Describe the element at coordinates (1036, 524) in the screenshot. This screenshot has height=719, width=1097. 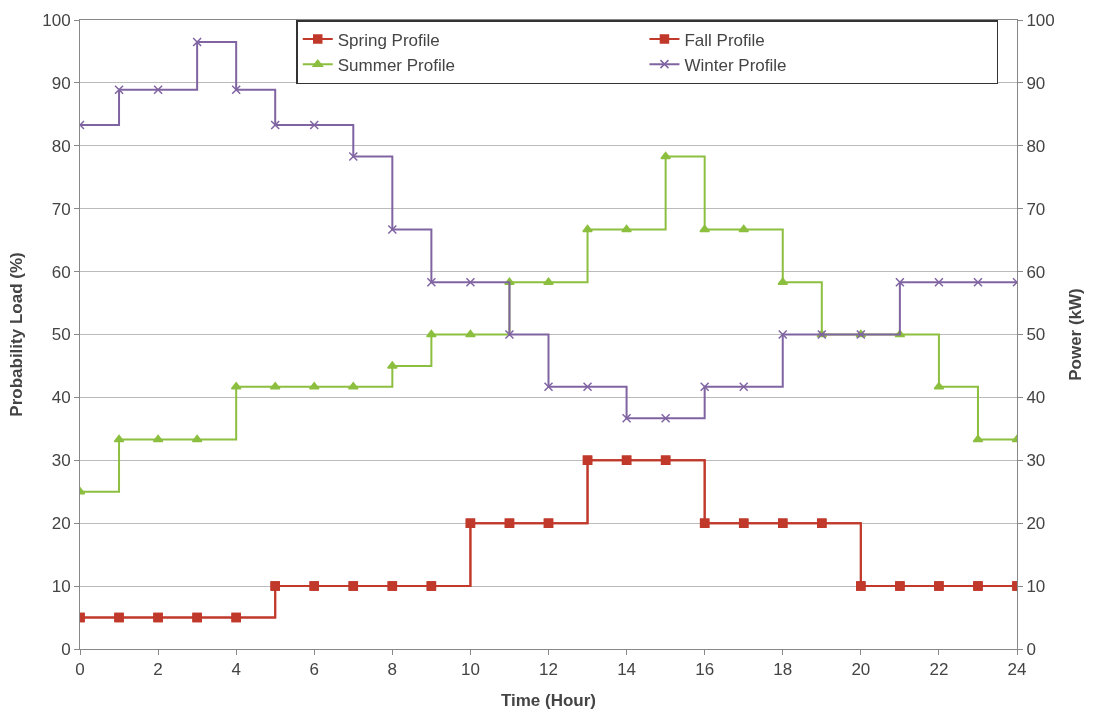
I see `y2-tick-label: 20` at that location.